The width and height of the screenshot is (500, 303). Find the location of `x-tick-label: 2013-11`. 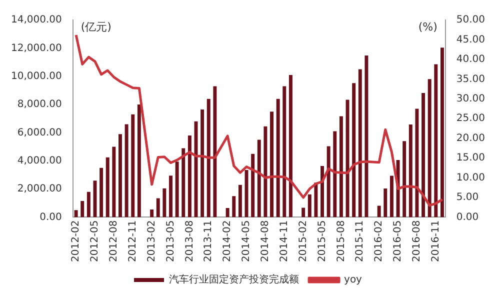

x-tick-label: 2013-11 is located at coordinates (208, 241).